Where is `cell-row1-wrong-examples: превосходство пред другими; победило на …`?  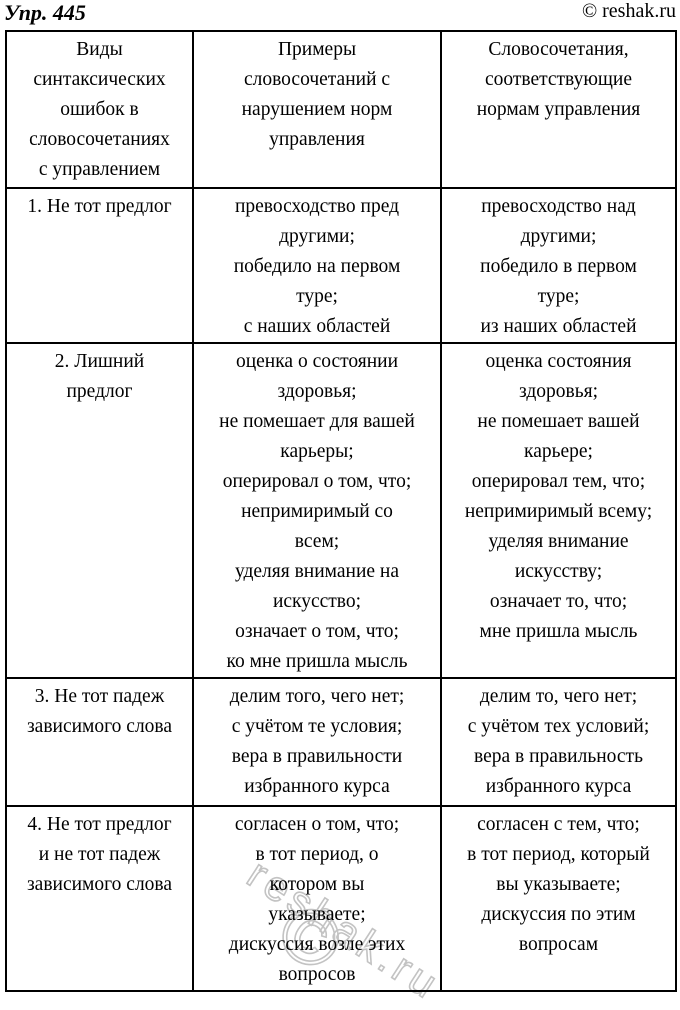 cell-row1-wrong-examples: превосходство пред другими; победило на … is located at coordinates (317, 265).